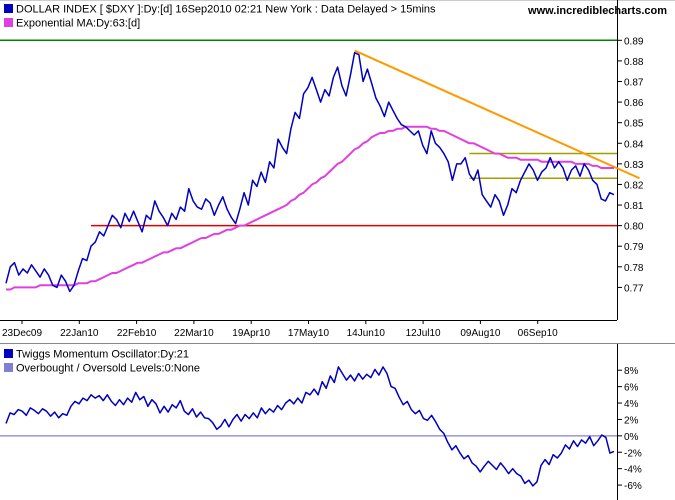 The width and height of the screenshot is (675, 500). I want to click on price-y-tick-label: 0.83, so click(634, 165).